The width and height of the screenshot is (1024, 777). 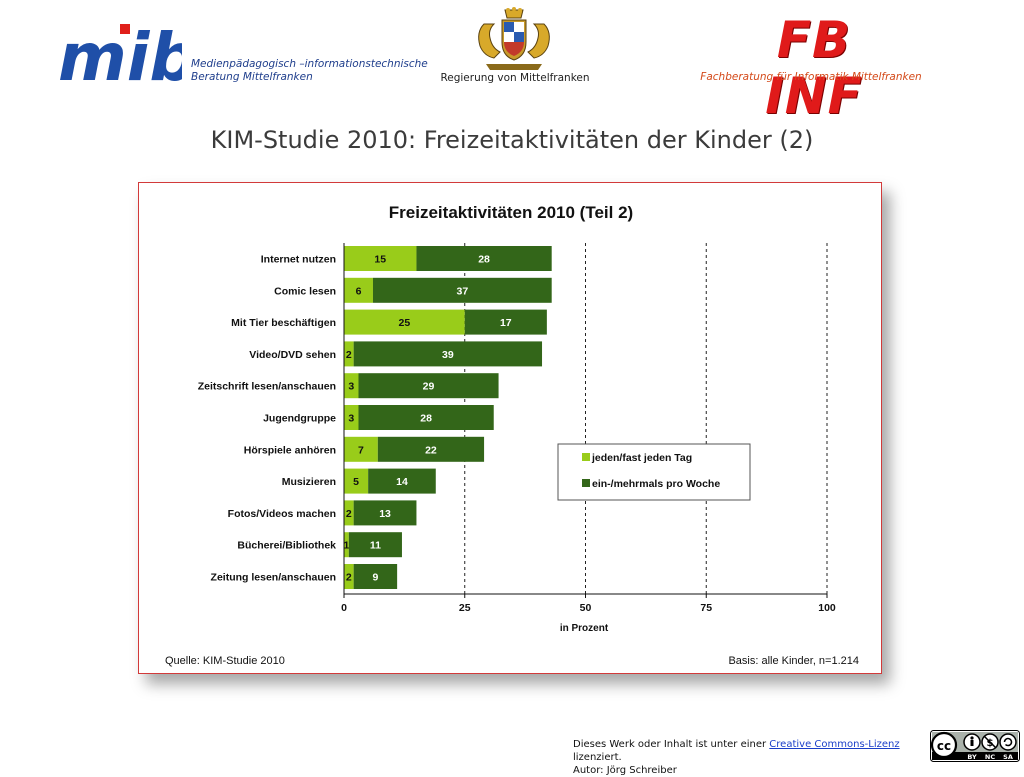 I want to click on bar-value-label: 9, so click(x=375, y=578).